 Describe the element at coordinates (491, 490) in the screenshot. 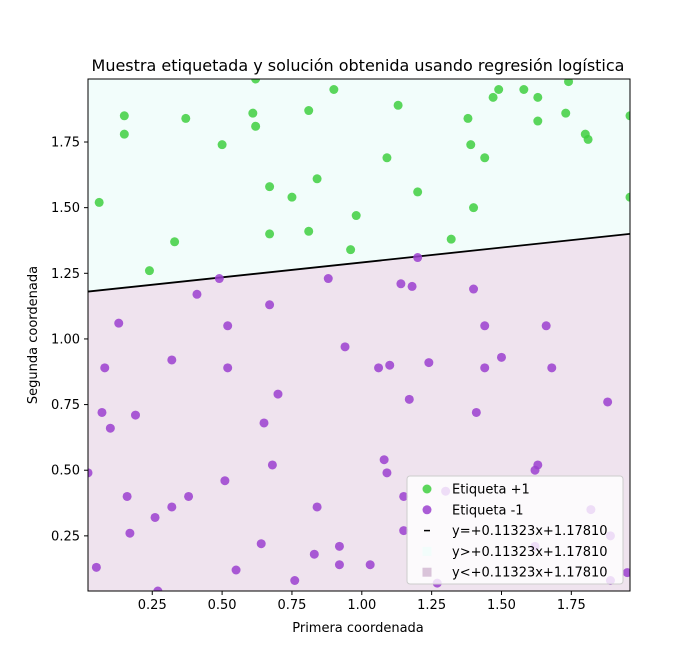

I see `legend-label: Etiqueta +1` at that location.